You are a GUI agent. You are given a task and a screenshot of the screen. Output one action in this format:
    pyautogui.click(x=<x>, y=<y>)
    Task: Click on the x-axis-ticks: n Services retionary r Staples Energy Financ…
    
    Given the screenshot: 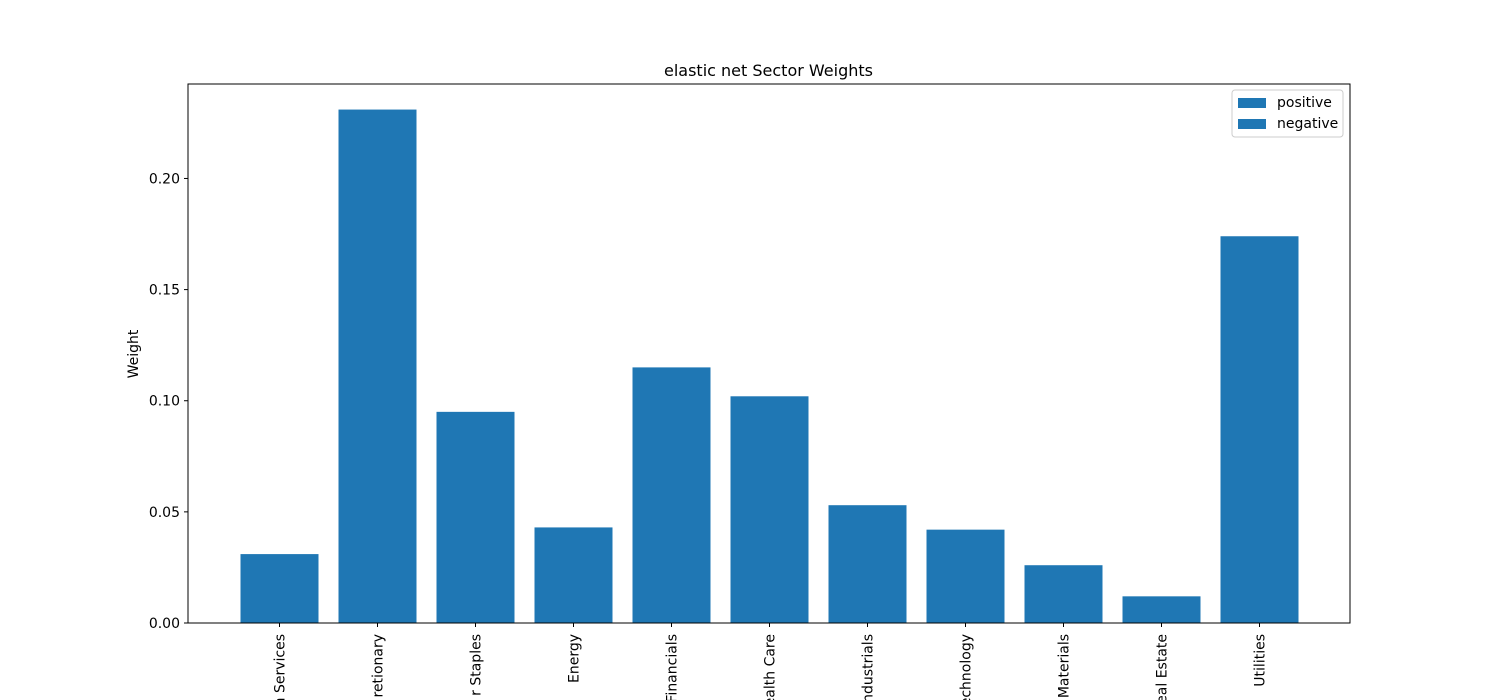 What is the action you would take?
    pyautogui.click(x=771, y=661)
    